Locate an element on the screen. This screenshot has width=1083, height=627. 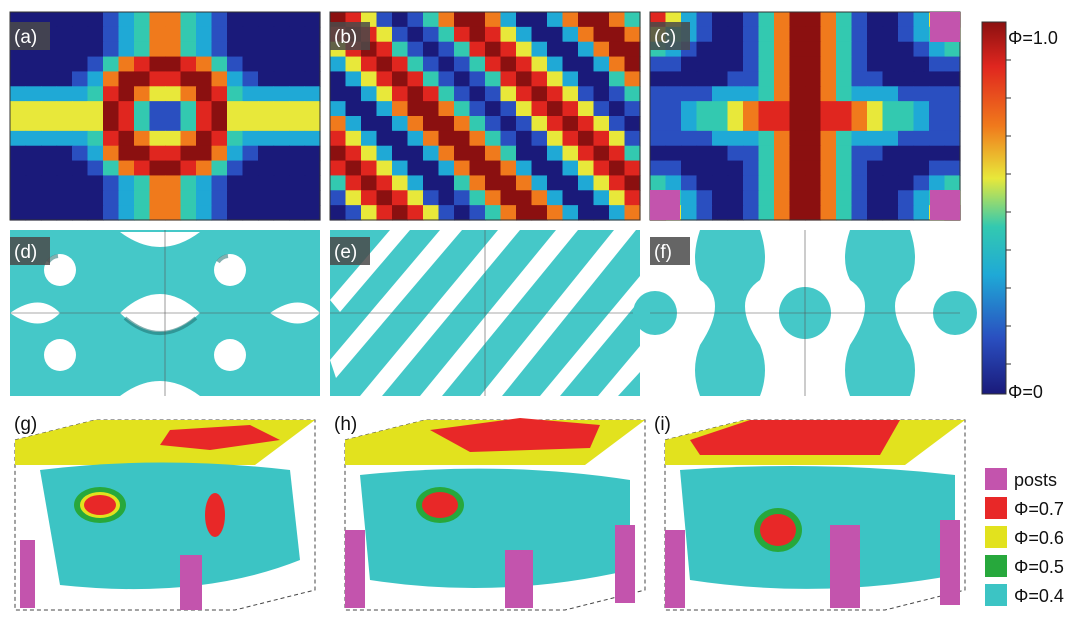
panel-h-3d is located at coordinates (495, 514).